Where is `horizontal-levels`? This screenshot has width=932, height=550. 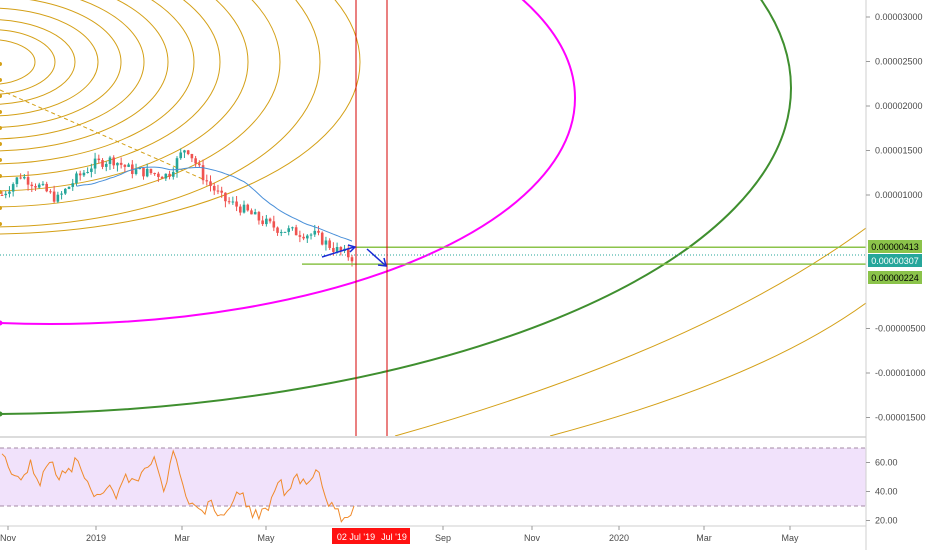 horizontal-levels is located at coordinates (584, 255).